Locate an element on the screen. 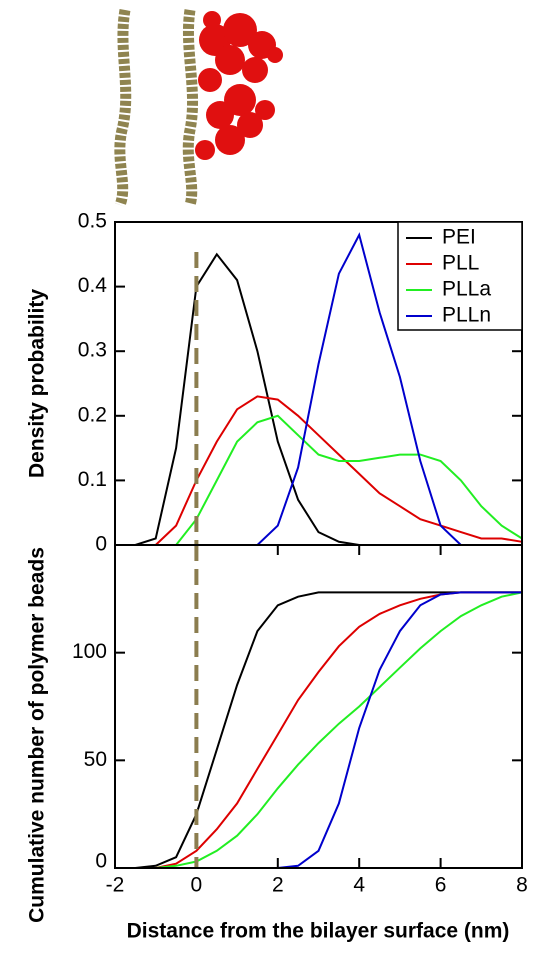 The height and width of the screenshot is (960, 554). legend-label: PEI is located at coordinates (459, 237).